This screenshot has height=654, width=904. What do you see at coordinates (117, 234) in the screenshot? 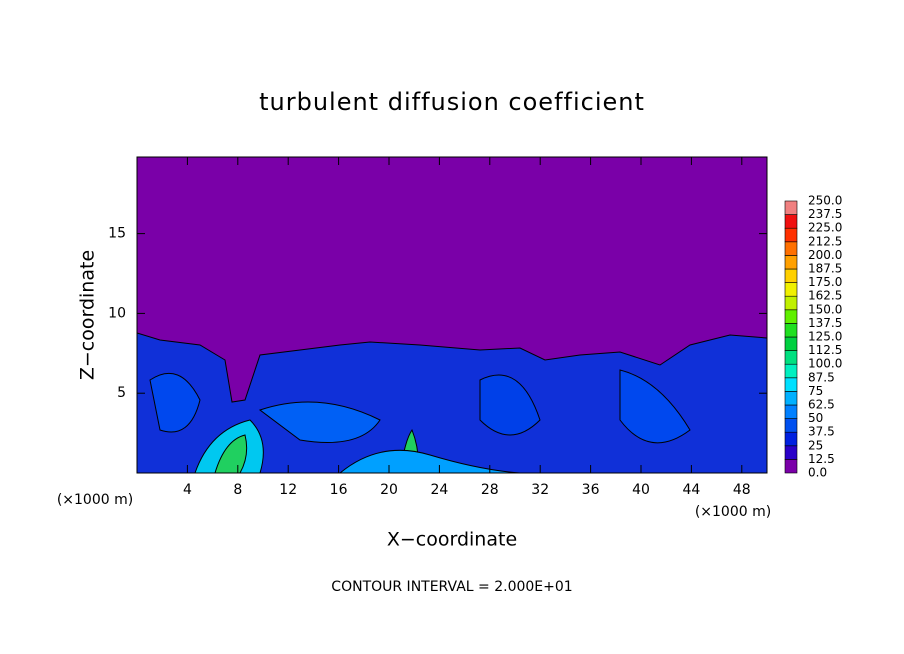
I see `y-tick-label: 15` at bounding box center [117, 234].